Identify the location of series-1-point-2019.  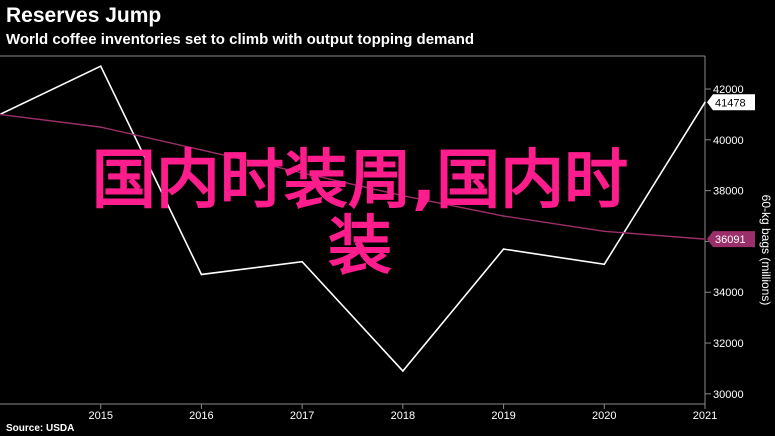
(503, 249).